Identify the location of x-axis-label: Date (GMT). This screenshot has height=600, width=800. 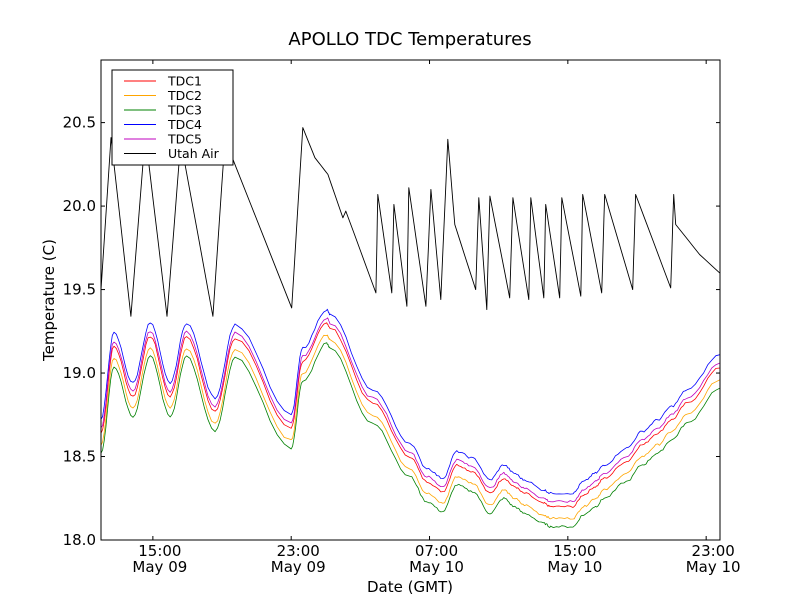
(410, 587).